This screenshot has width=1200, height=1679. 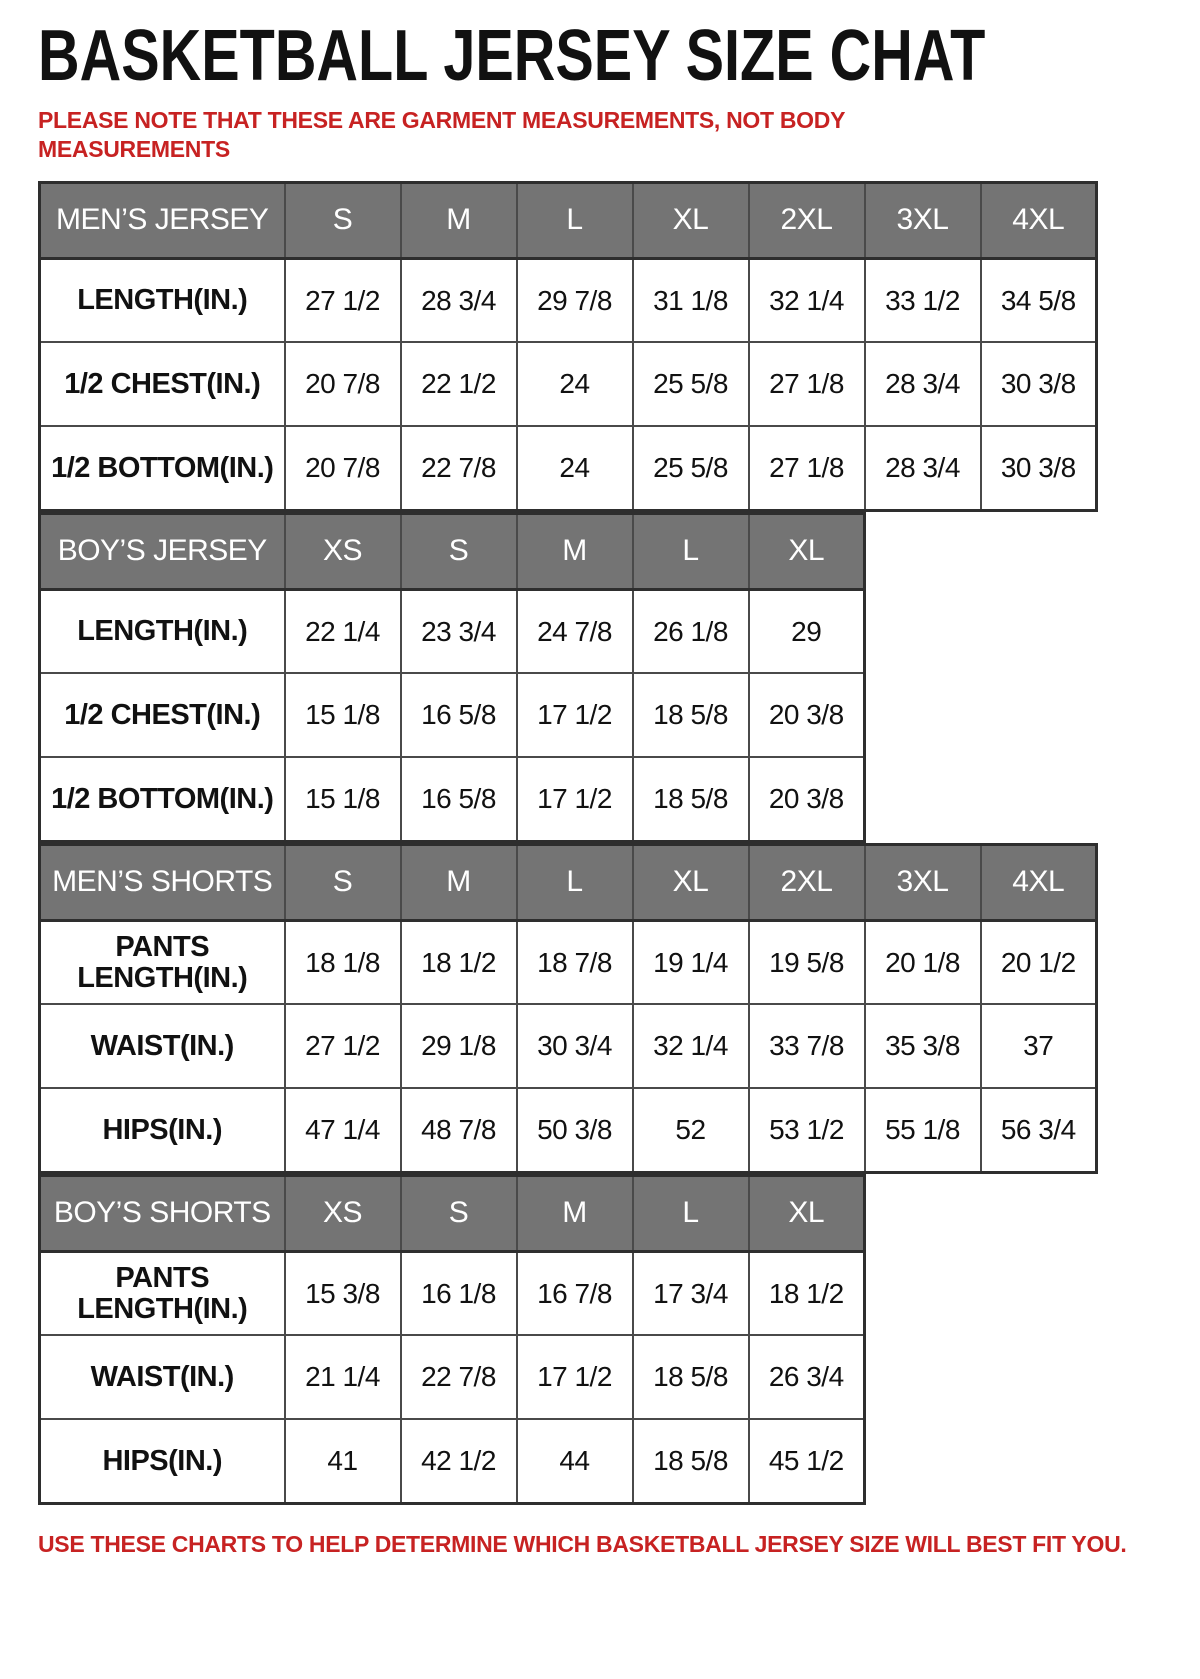 What do you see at coordinates (806, 1130) in the screenshot?
I see `value-cell: 53 1/2` at bounding box center [806, 1130].